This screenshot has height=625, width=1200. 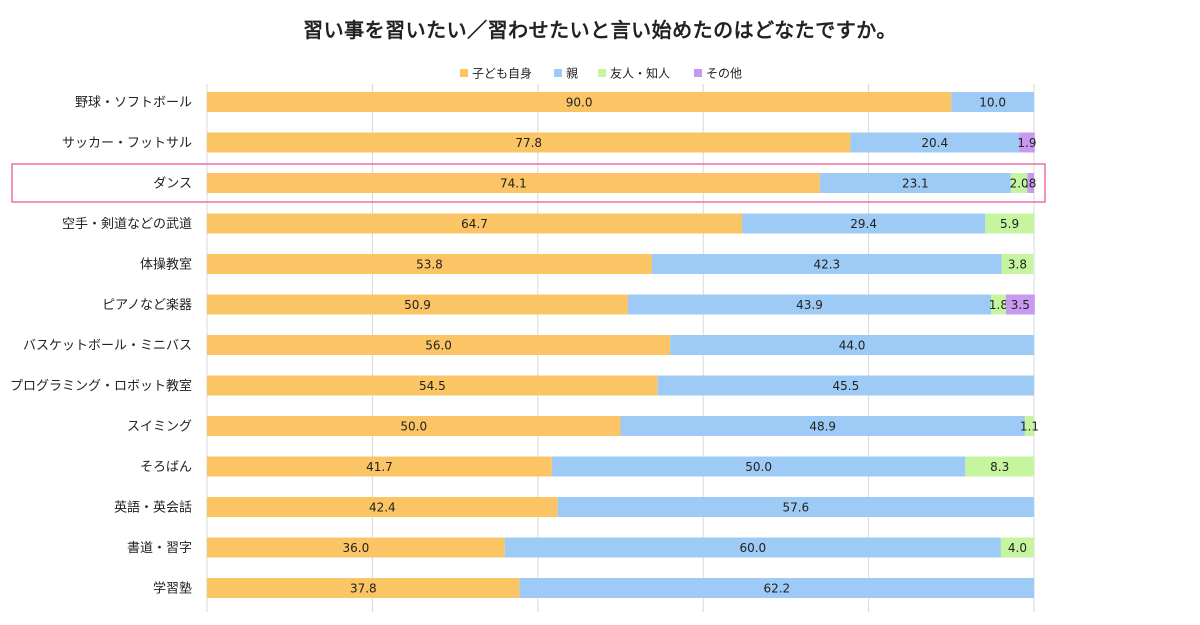 I want to click on data-label: 3.5, so click(x=1020, y=305).